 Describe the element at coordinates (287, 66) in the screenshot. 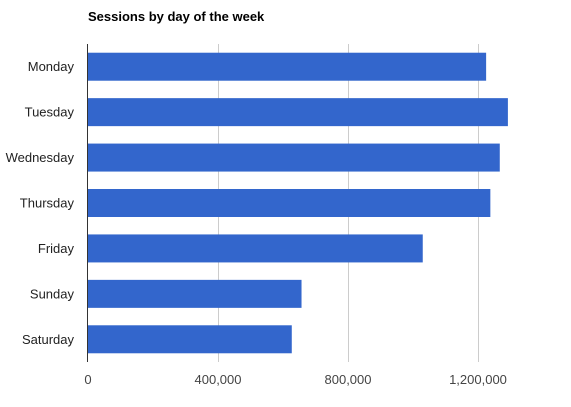

I see `bar-monday` at that location.